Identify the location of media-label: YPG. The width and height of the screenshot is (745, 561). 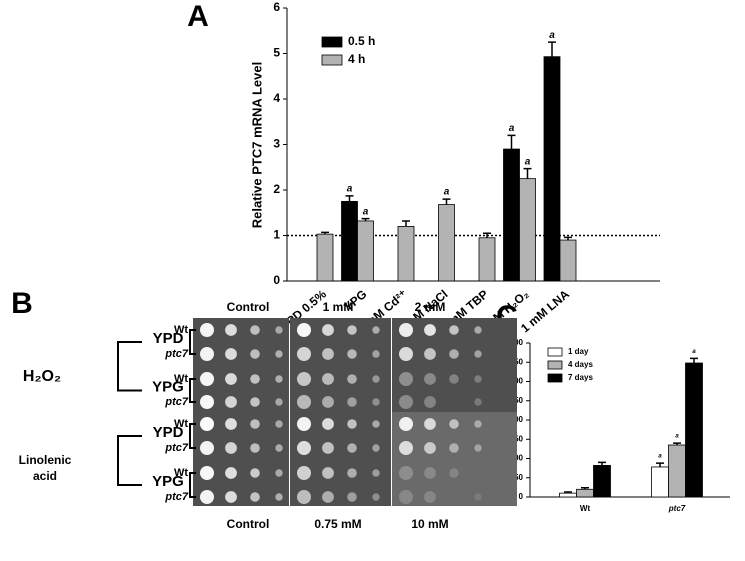
(168, 386).